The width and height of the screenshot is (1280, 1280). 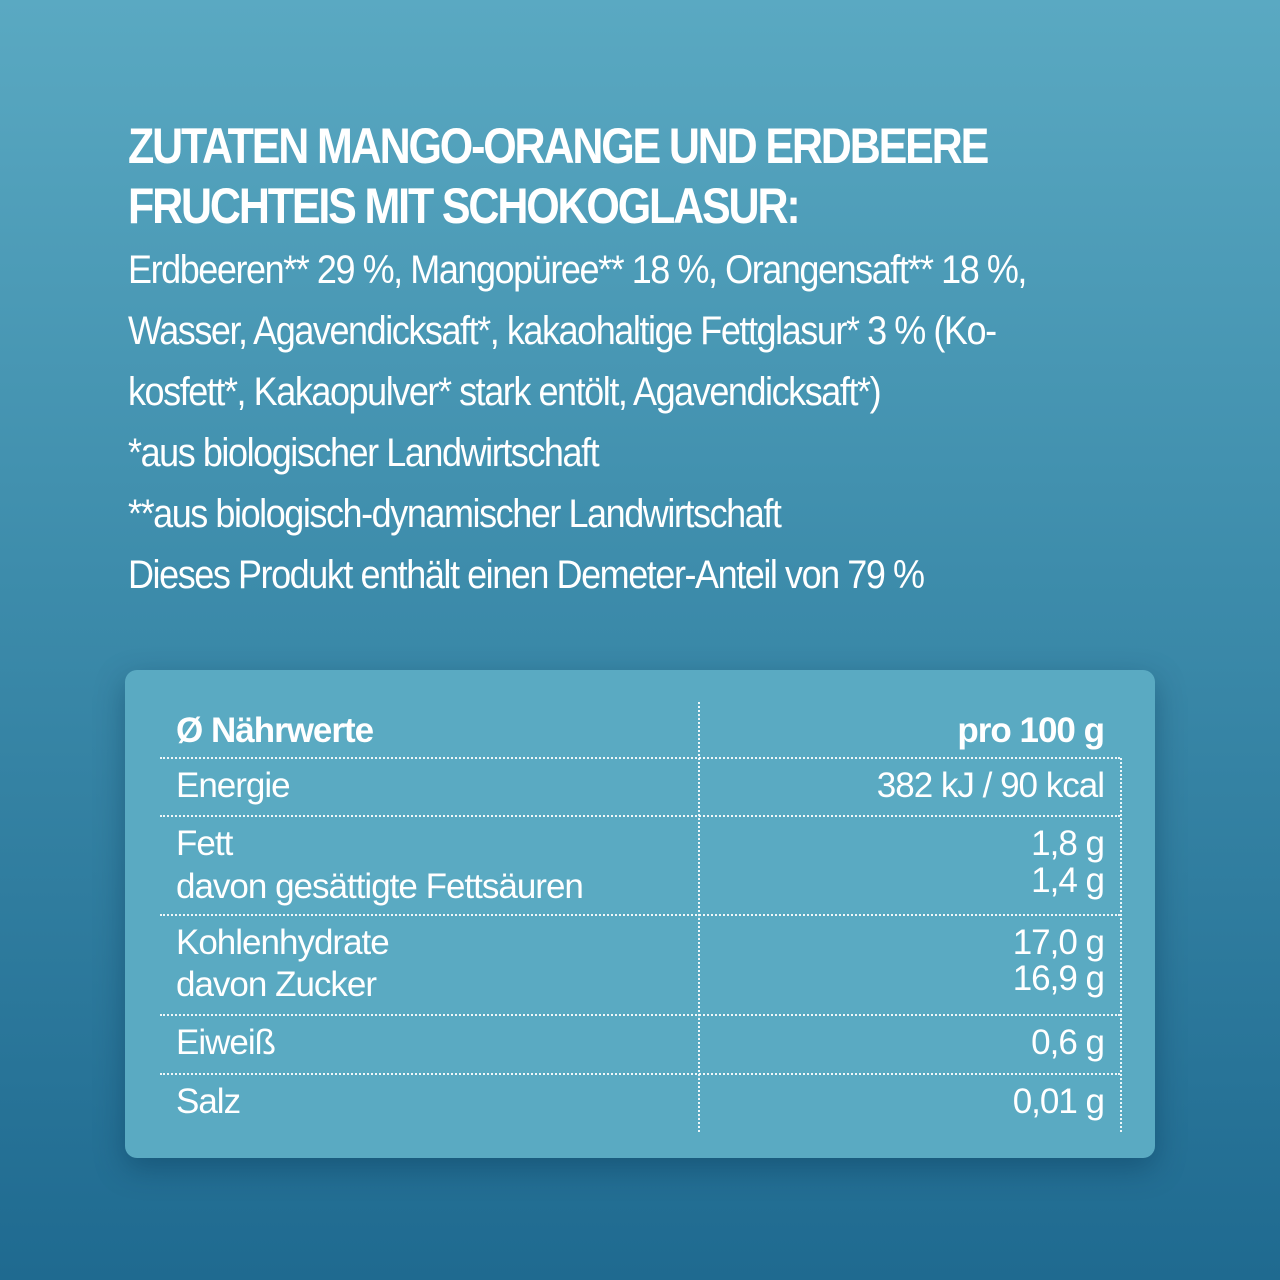 What do you see at coordinates (640, 788) in the screenshot?
I see `table-row: Energie 382 kJ / 90 kcal` at bounding box center [640, 788].